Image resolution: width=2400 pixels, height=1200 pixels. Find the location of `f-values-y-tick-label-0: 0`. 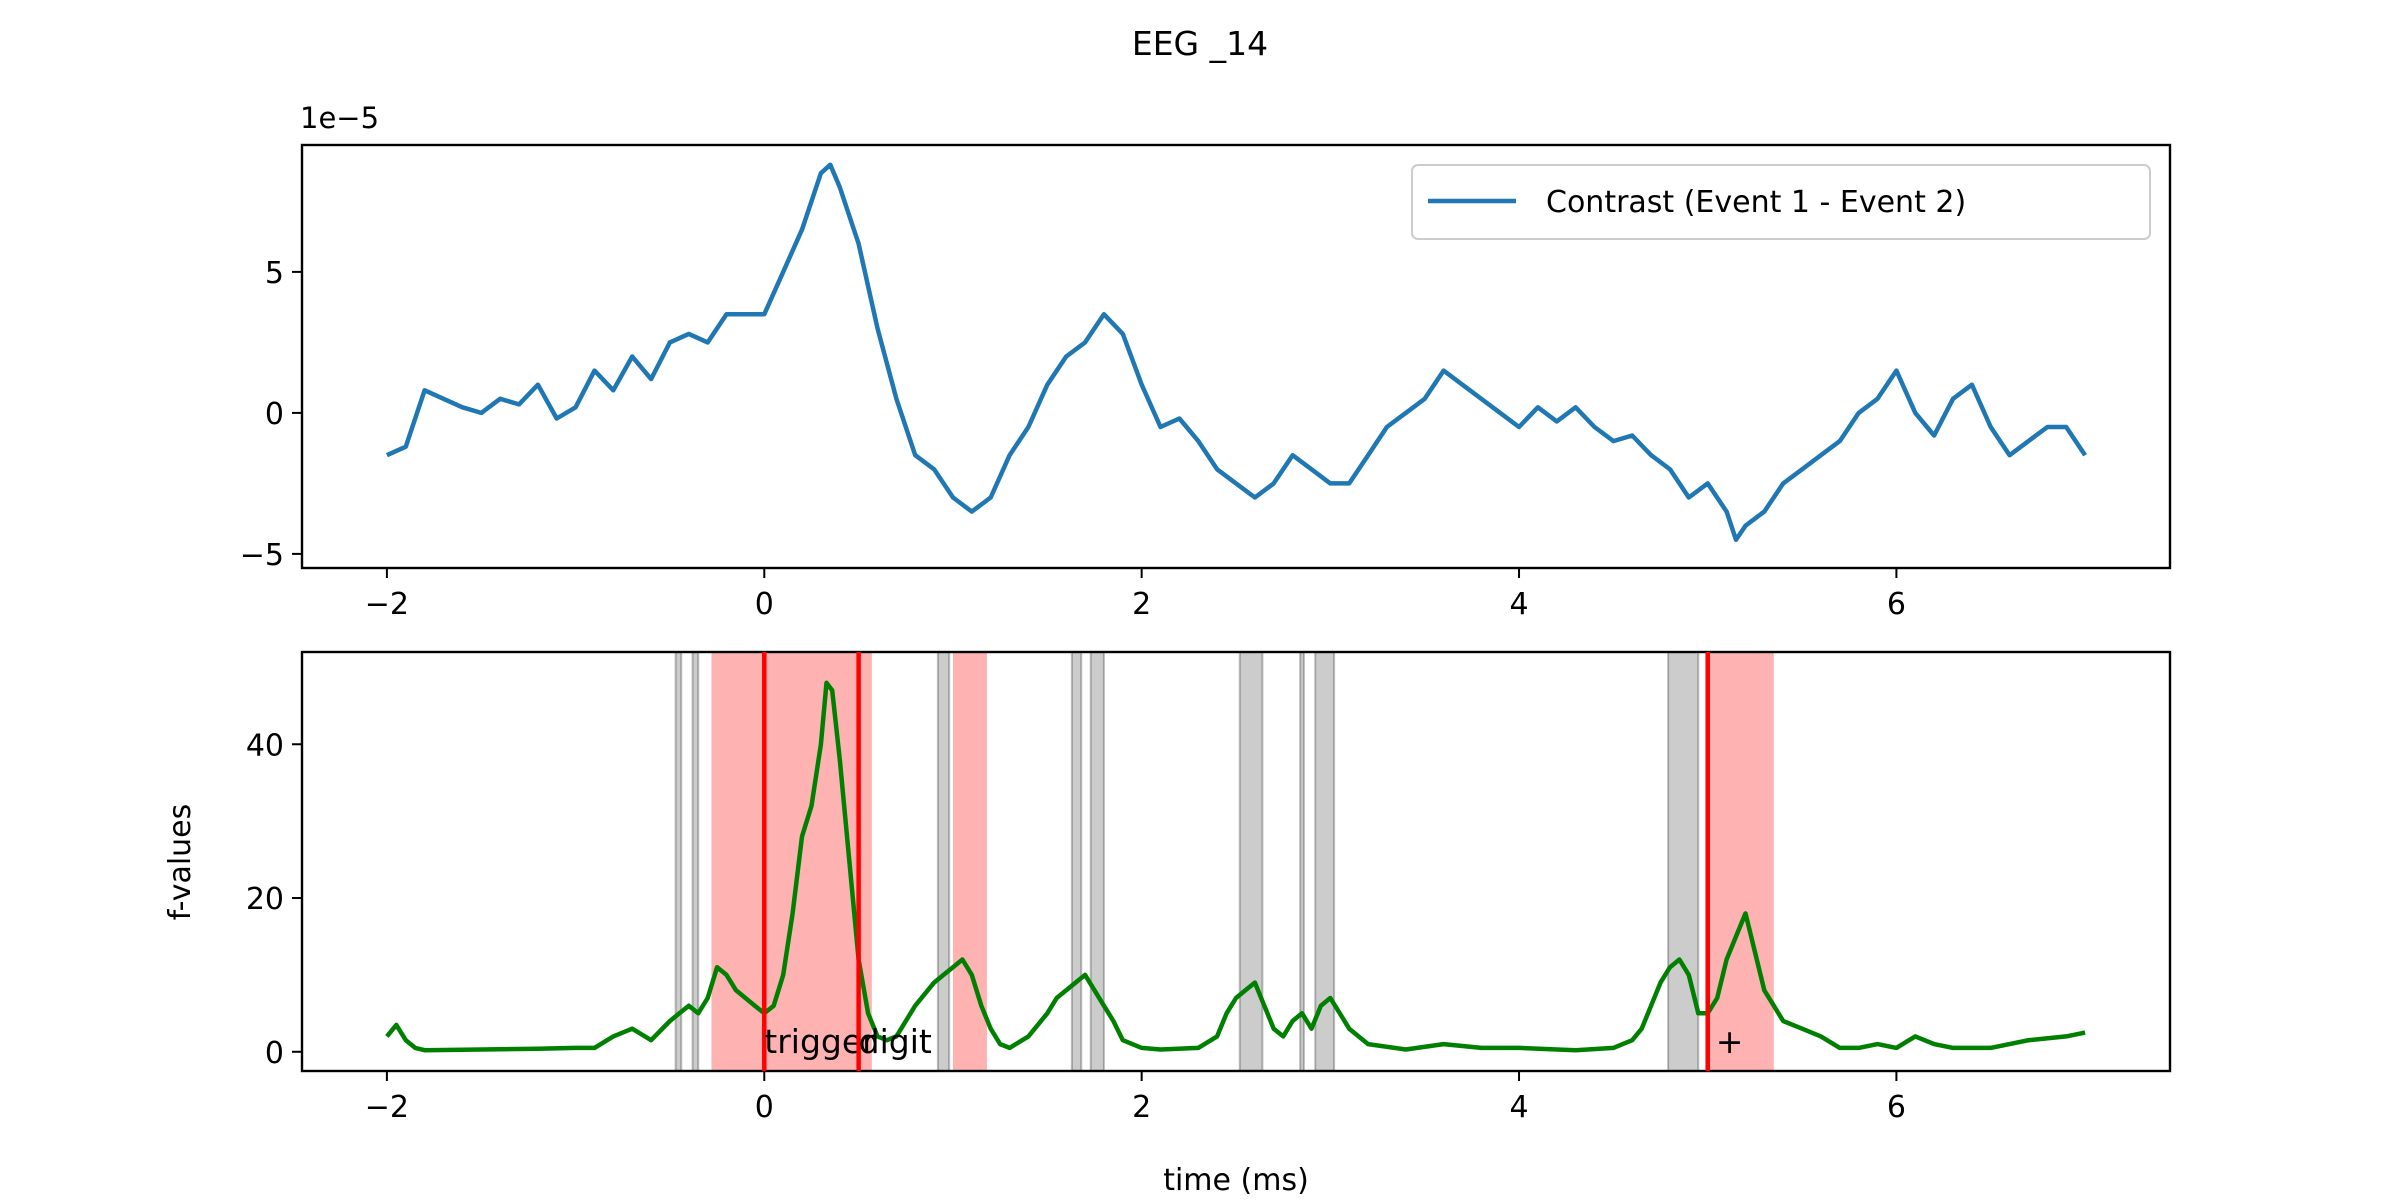

f-values-y-tick-label-0: 0 is located at coordinates (274, 1053).